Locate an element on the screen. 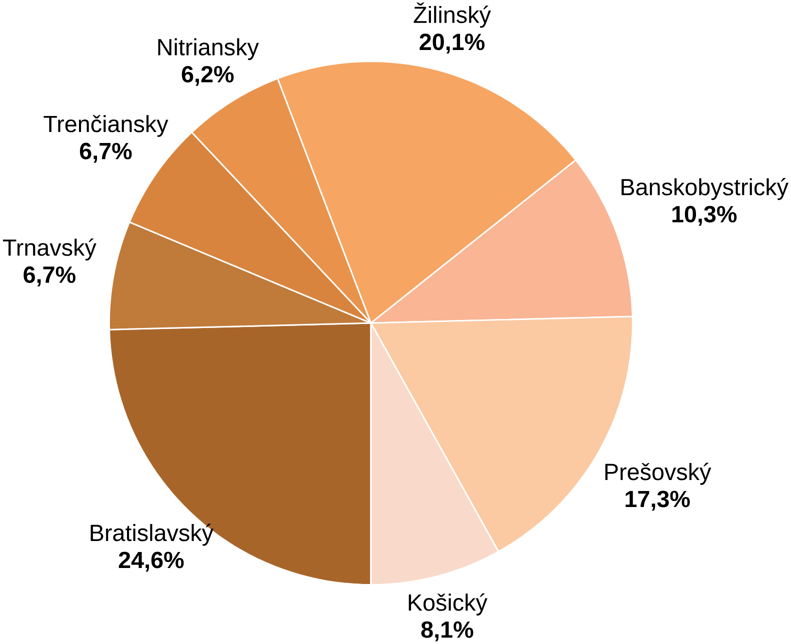 The width and height of the screenshot is (791, 644). data-label: 6,2% is located at coordinates (208, 76).